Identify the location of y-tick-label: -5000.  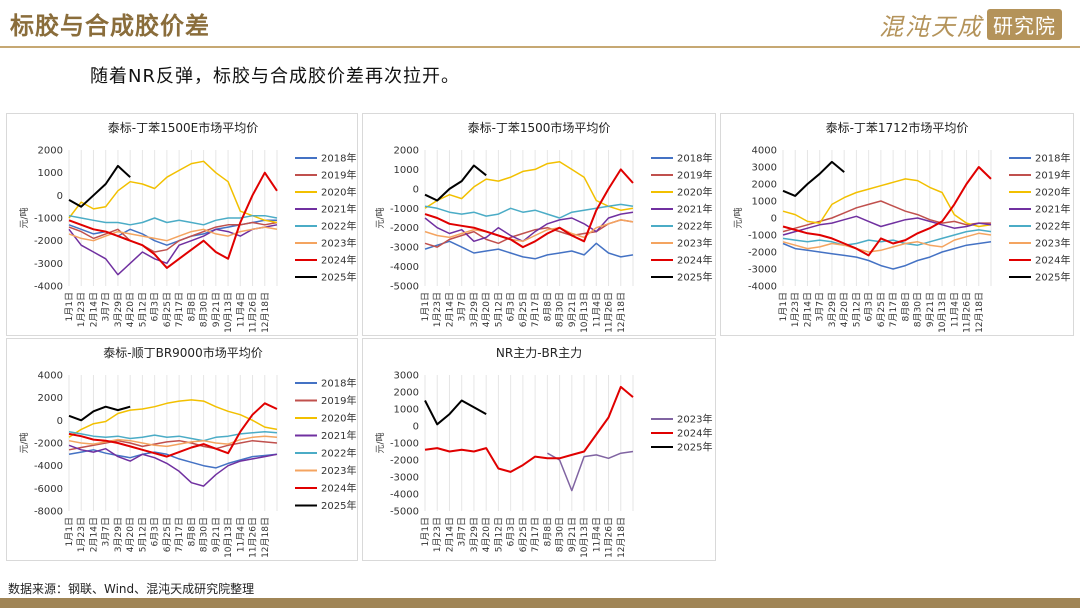
(404, 512).